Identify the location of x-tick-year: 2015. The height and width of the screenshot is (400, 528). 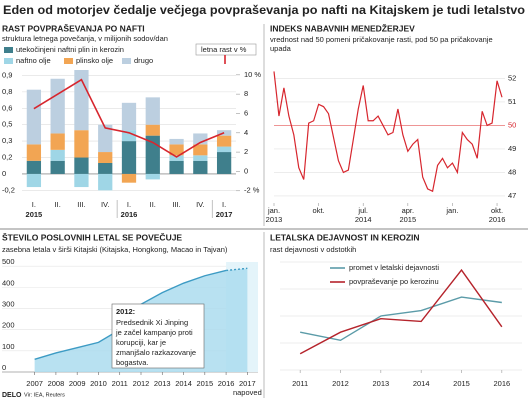
(407, 219).